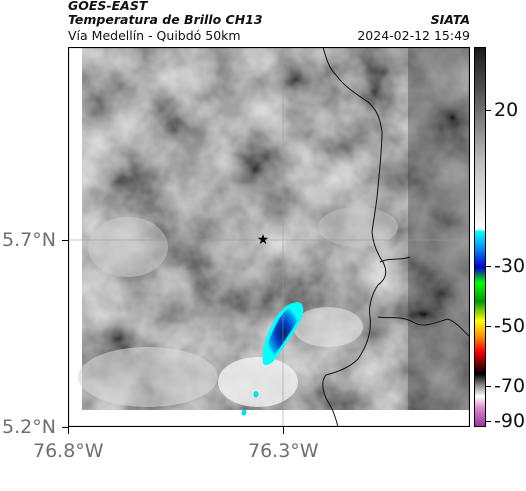 The image size is (526, 491). I want to click on lon-tick-label: 76.8°W, so click(68, 451).